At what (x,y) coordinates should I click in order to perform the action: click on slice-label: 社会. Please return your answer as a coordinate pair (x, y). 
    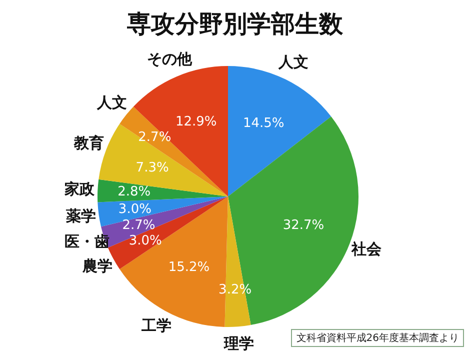
    Looking at the image, I should click on (366, 249).